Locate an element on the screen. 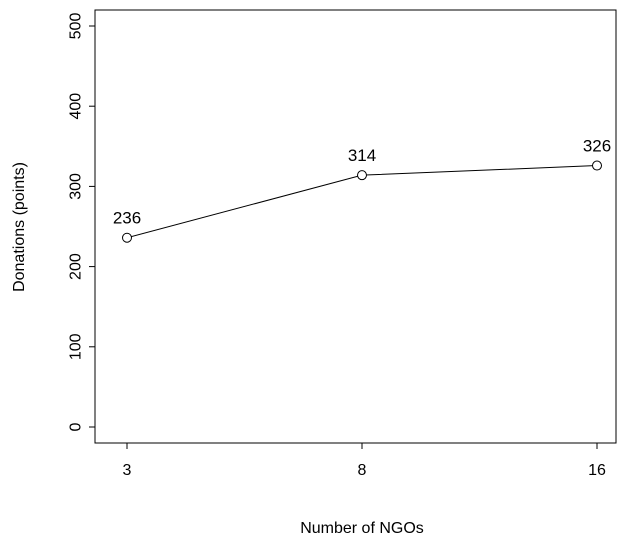  series-line is located at coordinates (362, 201).